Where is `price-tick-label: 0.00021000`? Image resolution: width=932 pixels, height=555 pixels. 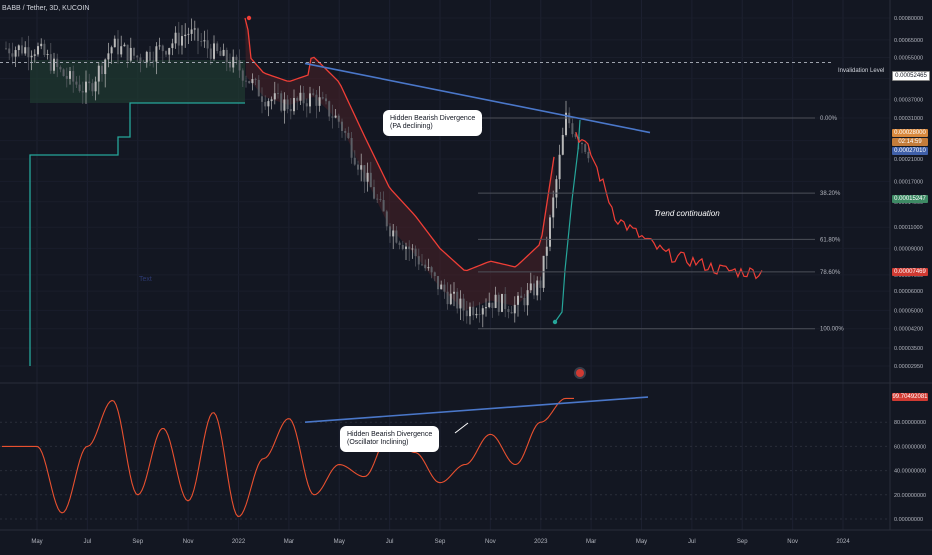 price-tick-label: 0.00021000 is located at coordinates (908, 160).